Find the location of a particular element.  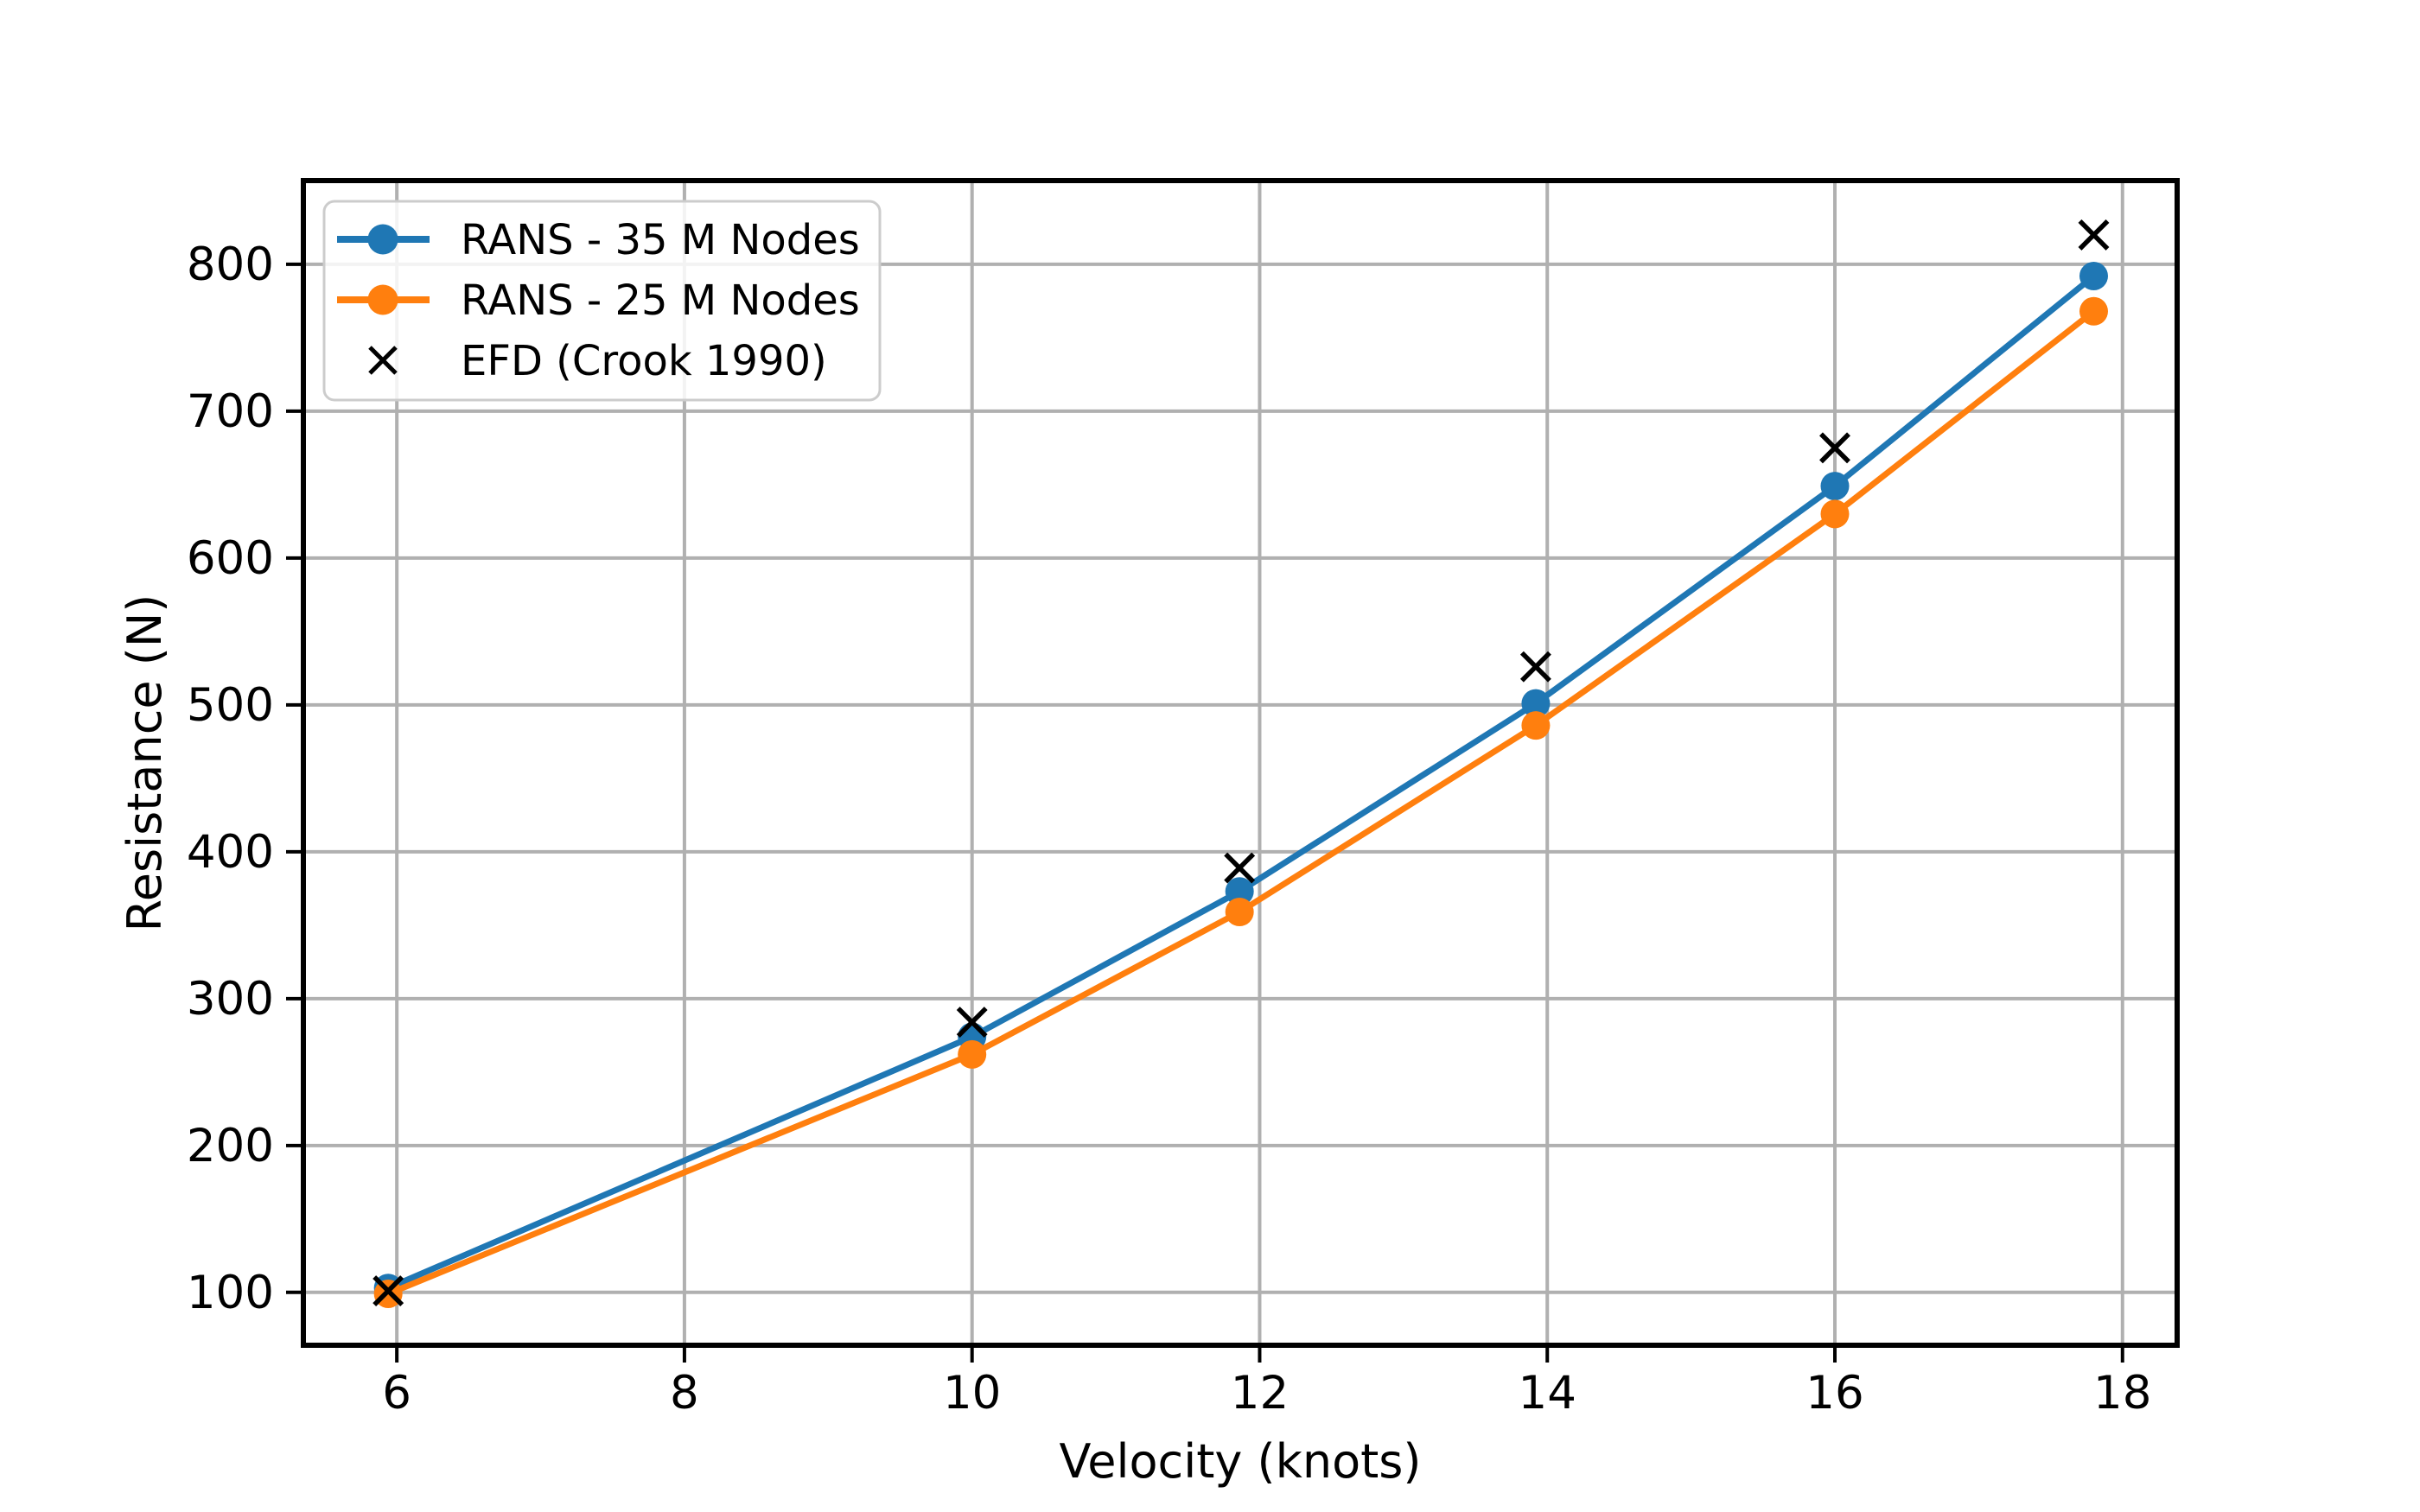

legend-label-2: EFD (Crook 1990) is located at coordinates (644, 361).